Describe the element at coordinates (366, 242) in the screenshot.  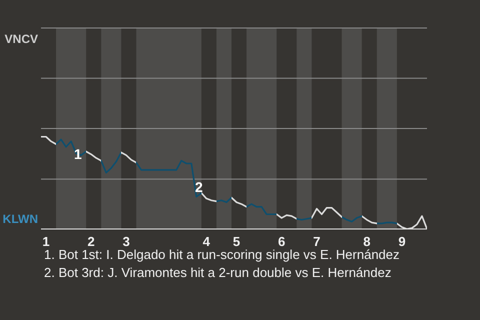
I see `x-tick-label: 8` at that location.